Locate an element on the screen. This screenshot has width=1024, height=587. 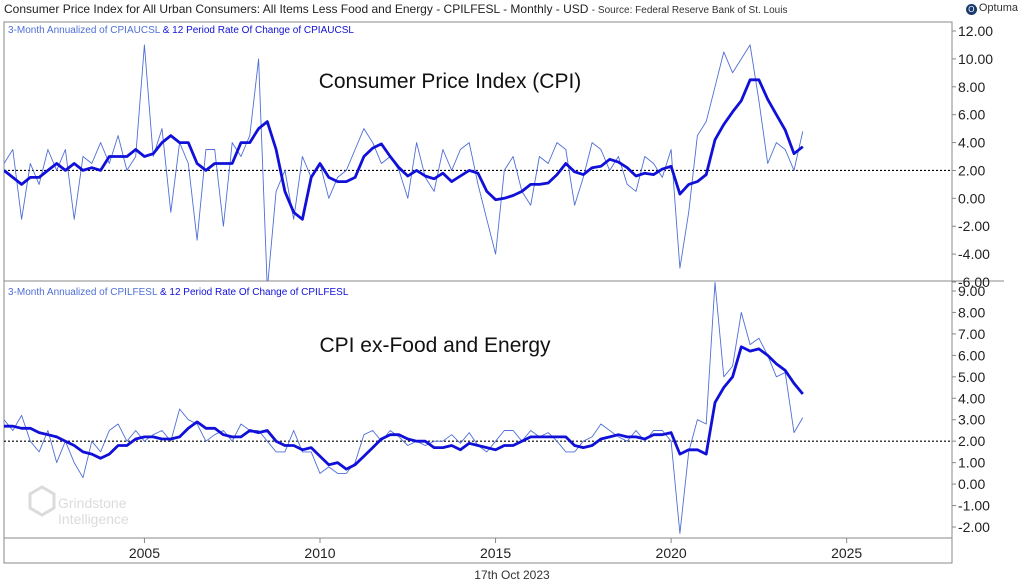
legend-core-connector: & is located at coordinates (163, 292).